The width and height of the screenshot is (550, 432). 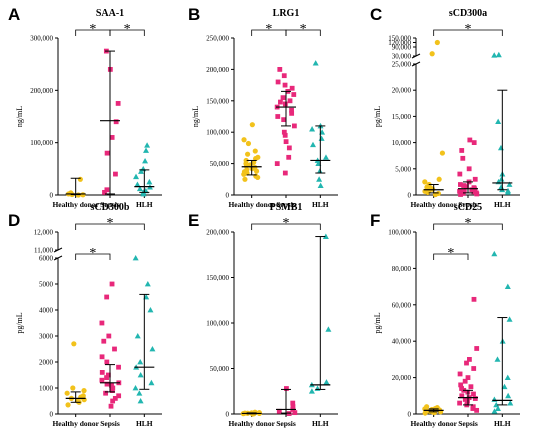 I want to click on panel-letter: A, so click(x=14, y=14).